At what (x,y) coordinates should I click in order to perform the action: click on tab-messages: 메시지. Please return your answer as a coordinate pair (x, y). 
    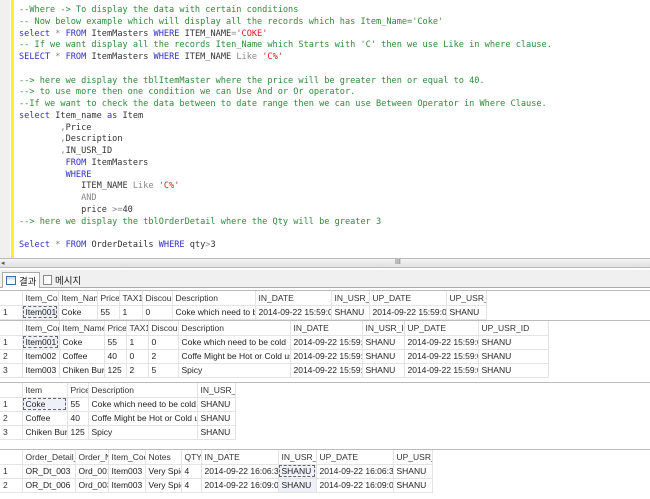
    Looking at the image, I should click on (62, 280).